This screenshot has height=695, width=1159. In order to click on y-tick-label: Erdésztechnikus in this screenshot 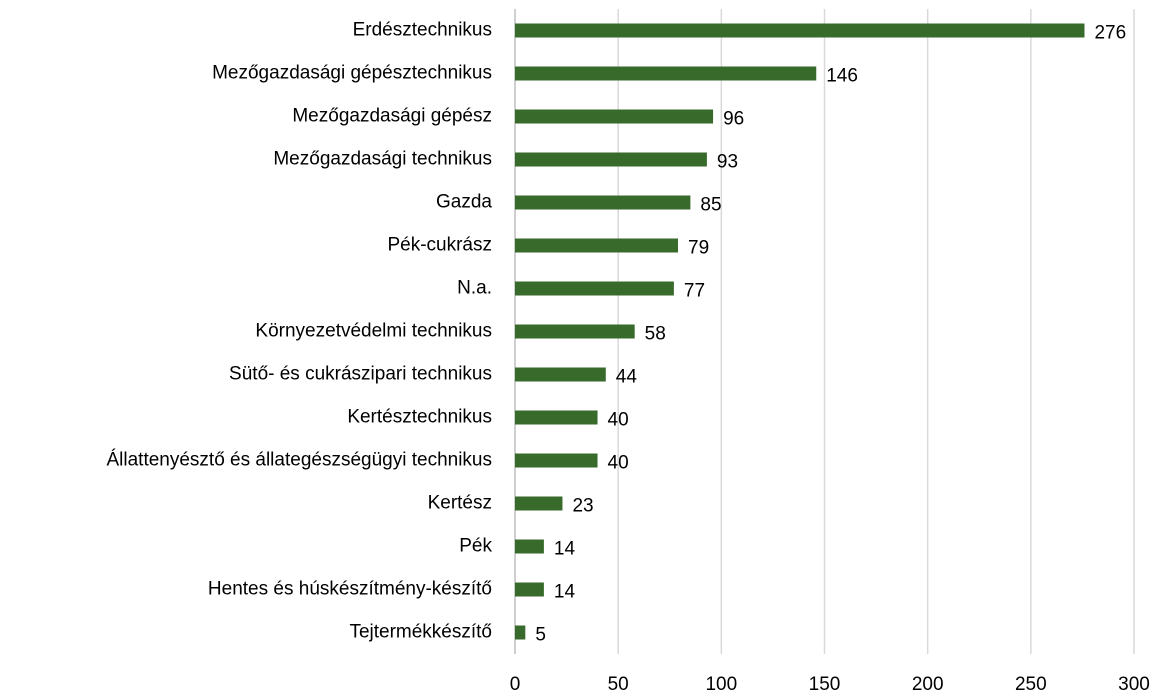, I will do `click(422, 30)`.